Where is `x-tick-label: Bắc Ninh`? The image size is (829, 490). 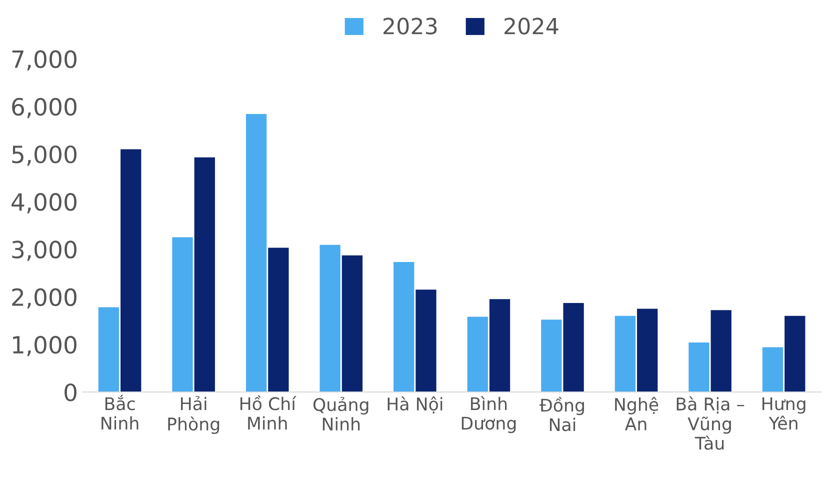 x-tick-label: Bắc Ninh is located at coordinates (120, 412).